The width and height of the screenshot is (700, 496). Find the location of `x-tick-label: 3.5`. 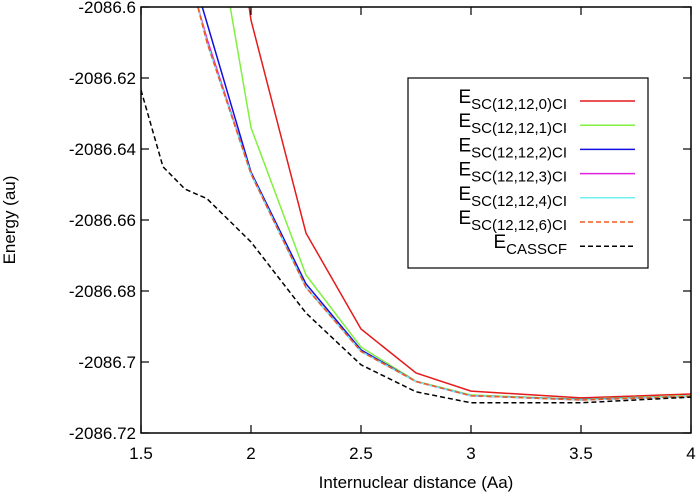

x-tick-label: 3.5 is located at coordinates (581, 453).